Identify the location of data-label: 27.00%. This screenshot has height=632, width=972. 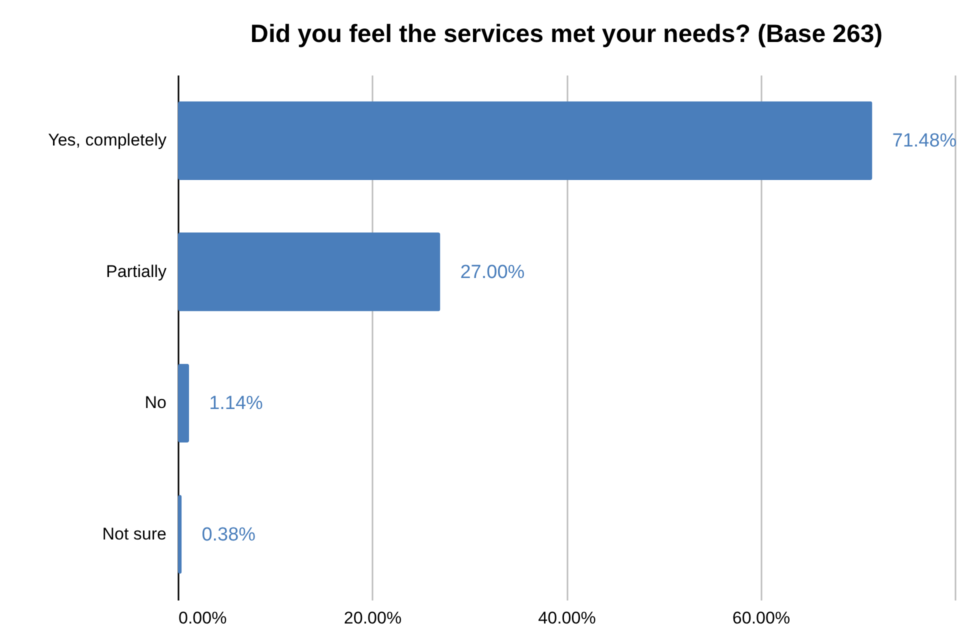
(492, 272).